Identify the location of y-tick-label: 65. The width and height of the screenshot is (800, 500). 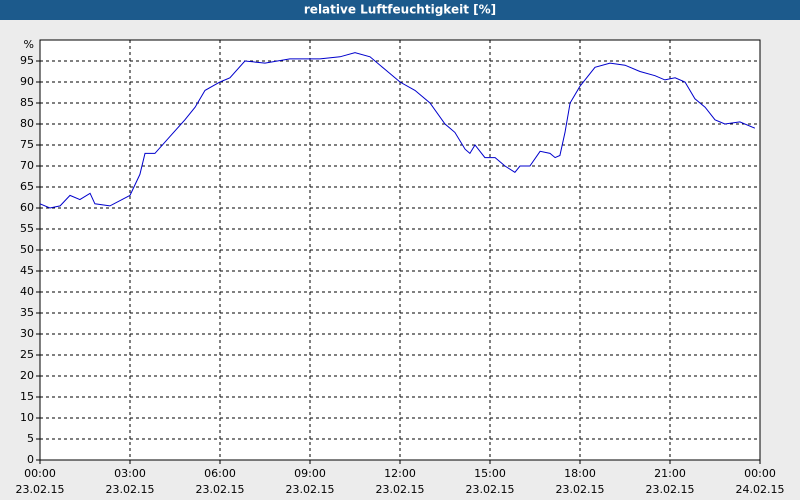
(27, 186).